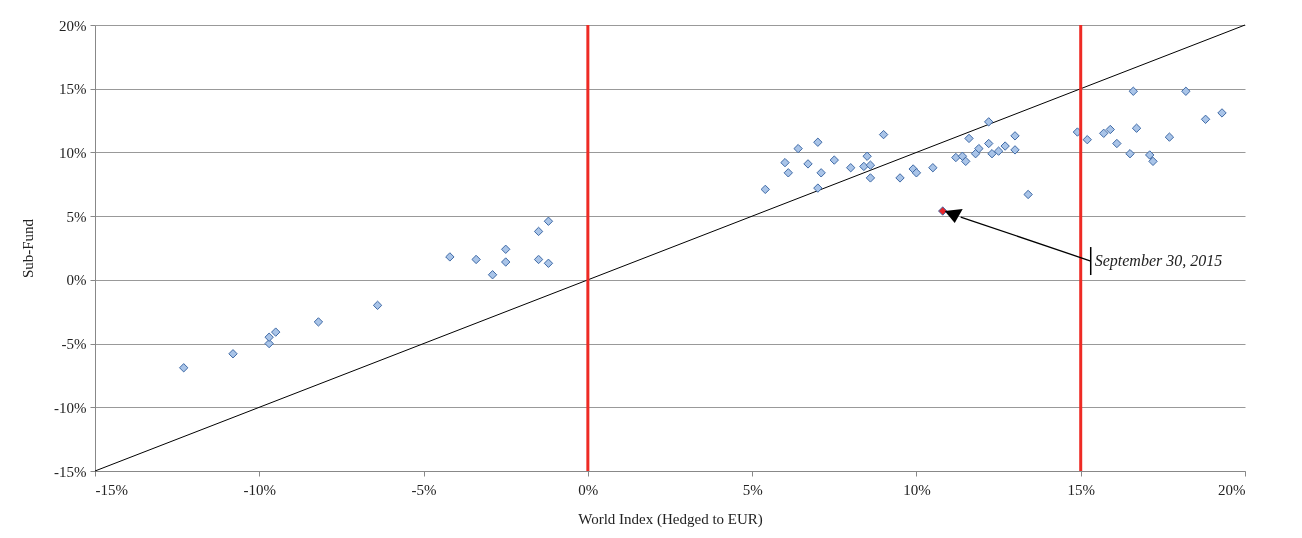 This screenshot has width=1302, height=538. Describe the element at coordinates (28, 248) in the screenshot. I see `y-axis-title: Sub-Fund` at that location.